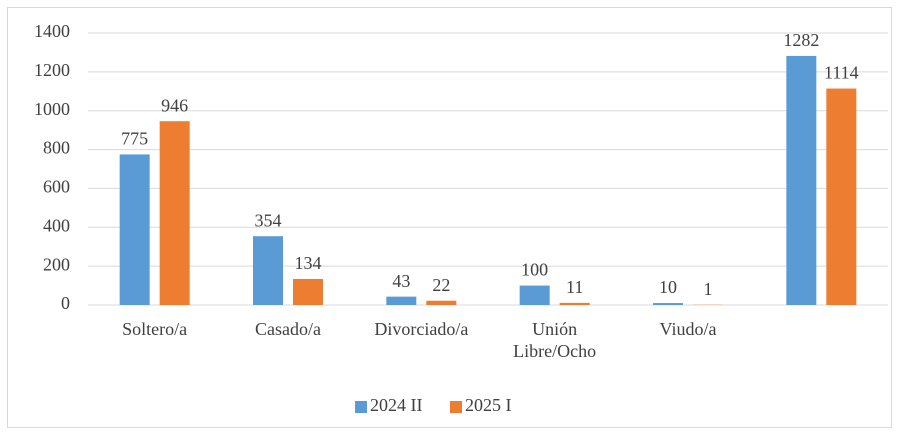 The height and width of the screenshot is (436, 900). I want to click on value-label: 10, so click(668, 287).